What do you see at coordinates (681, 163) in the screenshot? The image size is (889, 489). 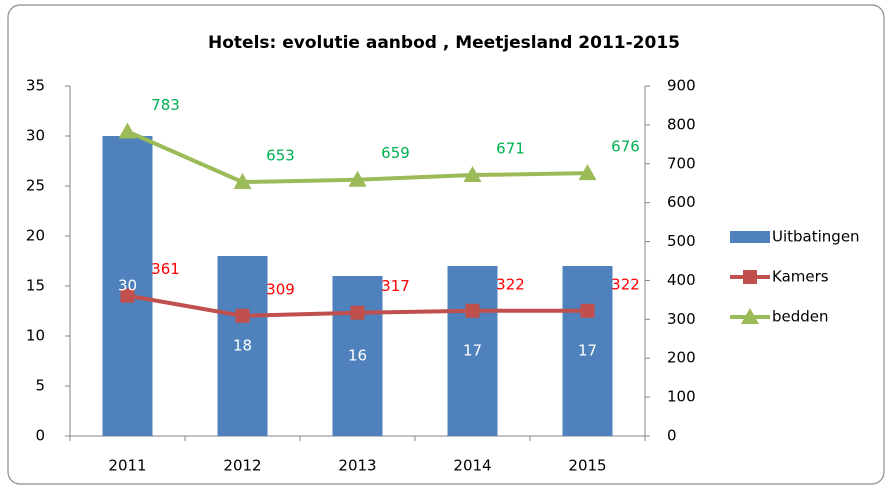 I see `y2-tick-label: 700` at bounding box center [681, 163].